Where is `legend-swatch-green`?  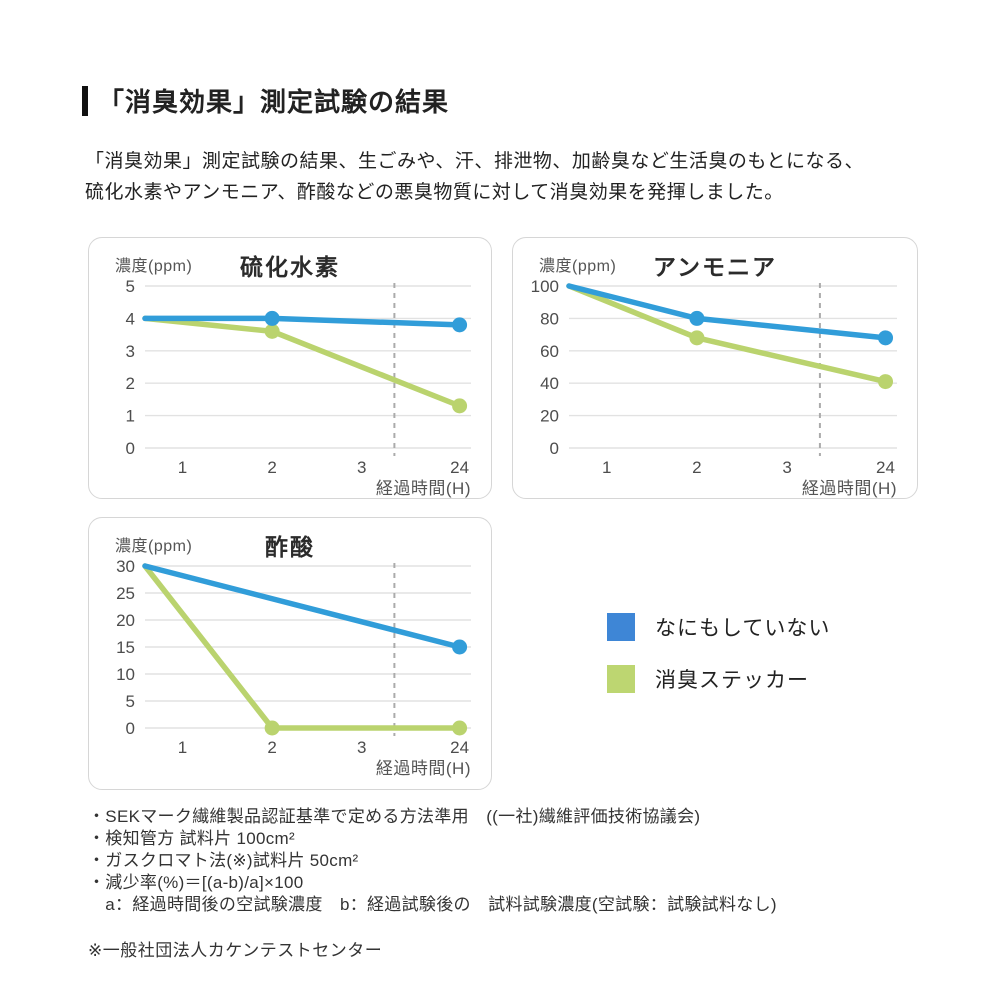 legend-swatch-green is located at coordinates (621, 679).